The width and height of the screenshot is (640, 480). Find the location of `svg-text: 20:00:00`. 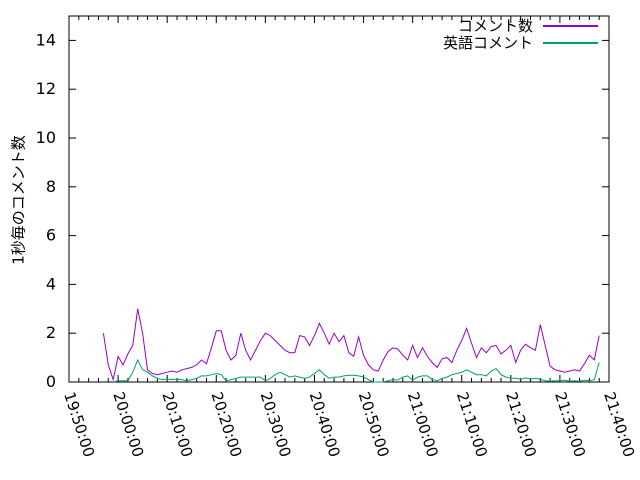

svg-text: 20:00:00 is located at coordinates (128, 425).